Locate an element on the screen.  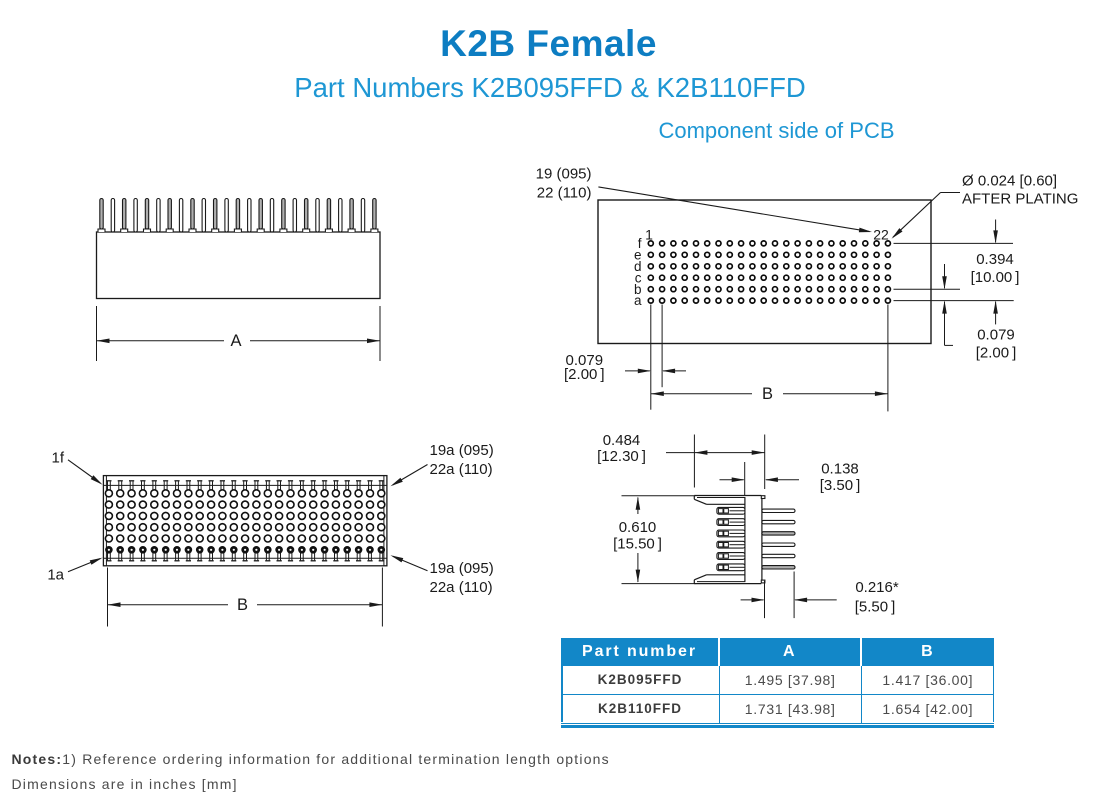
svg-text: d is located at coordinates (638, 266).